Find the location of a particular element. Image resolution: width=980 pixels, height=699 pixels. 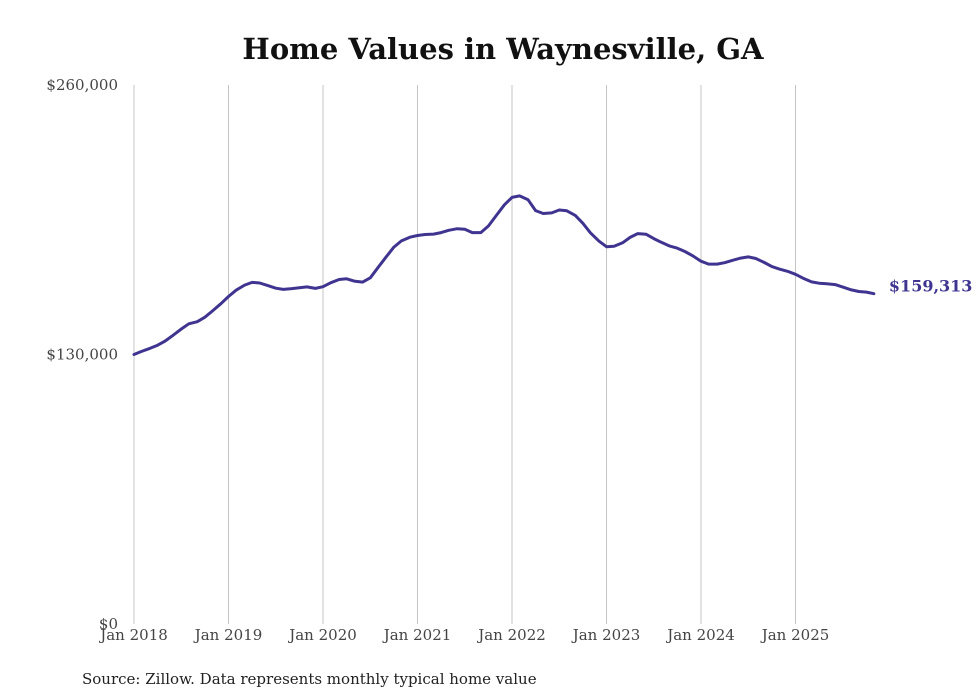

y-tick-label: $0 is located at coordinates (108, 624).